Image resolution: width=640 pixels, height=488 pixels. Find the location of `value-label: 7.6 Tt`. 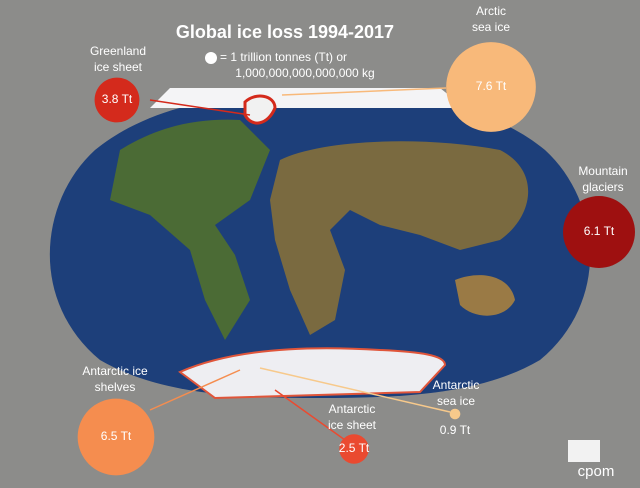

value-label: 7.6 Tt is located at coordinates (491, 86).